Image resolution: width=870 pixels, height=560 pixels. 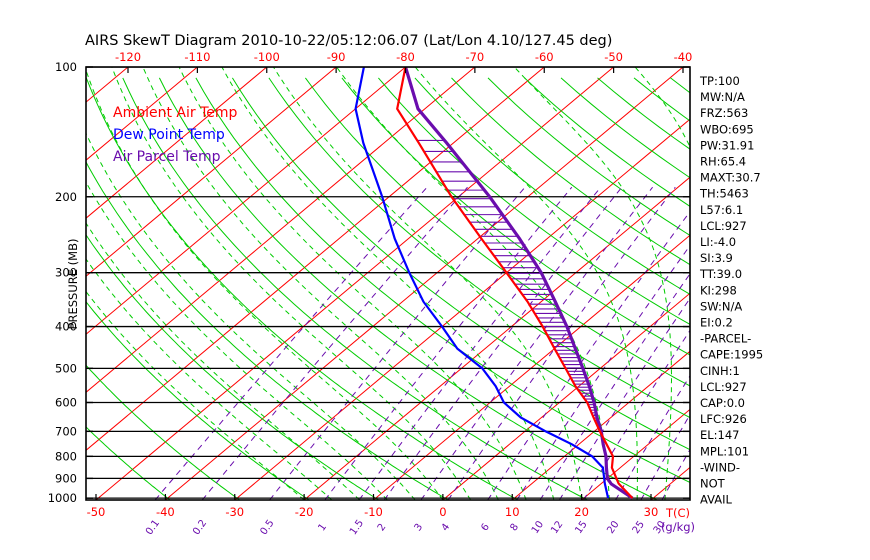 What do you see at coordinates (442, 512) in the screenshot?
I see `bottom-temp-tick-label: 0` at bounding box center [442, 512].